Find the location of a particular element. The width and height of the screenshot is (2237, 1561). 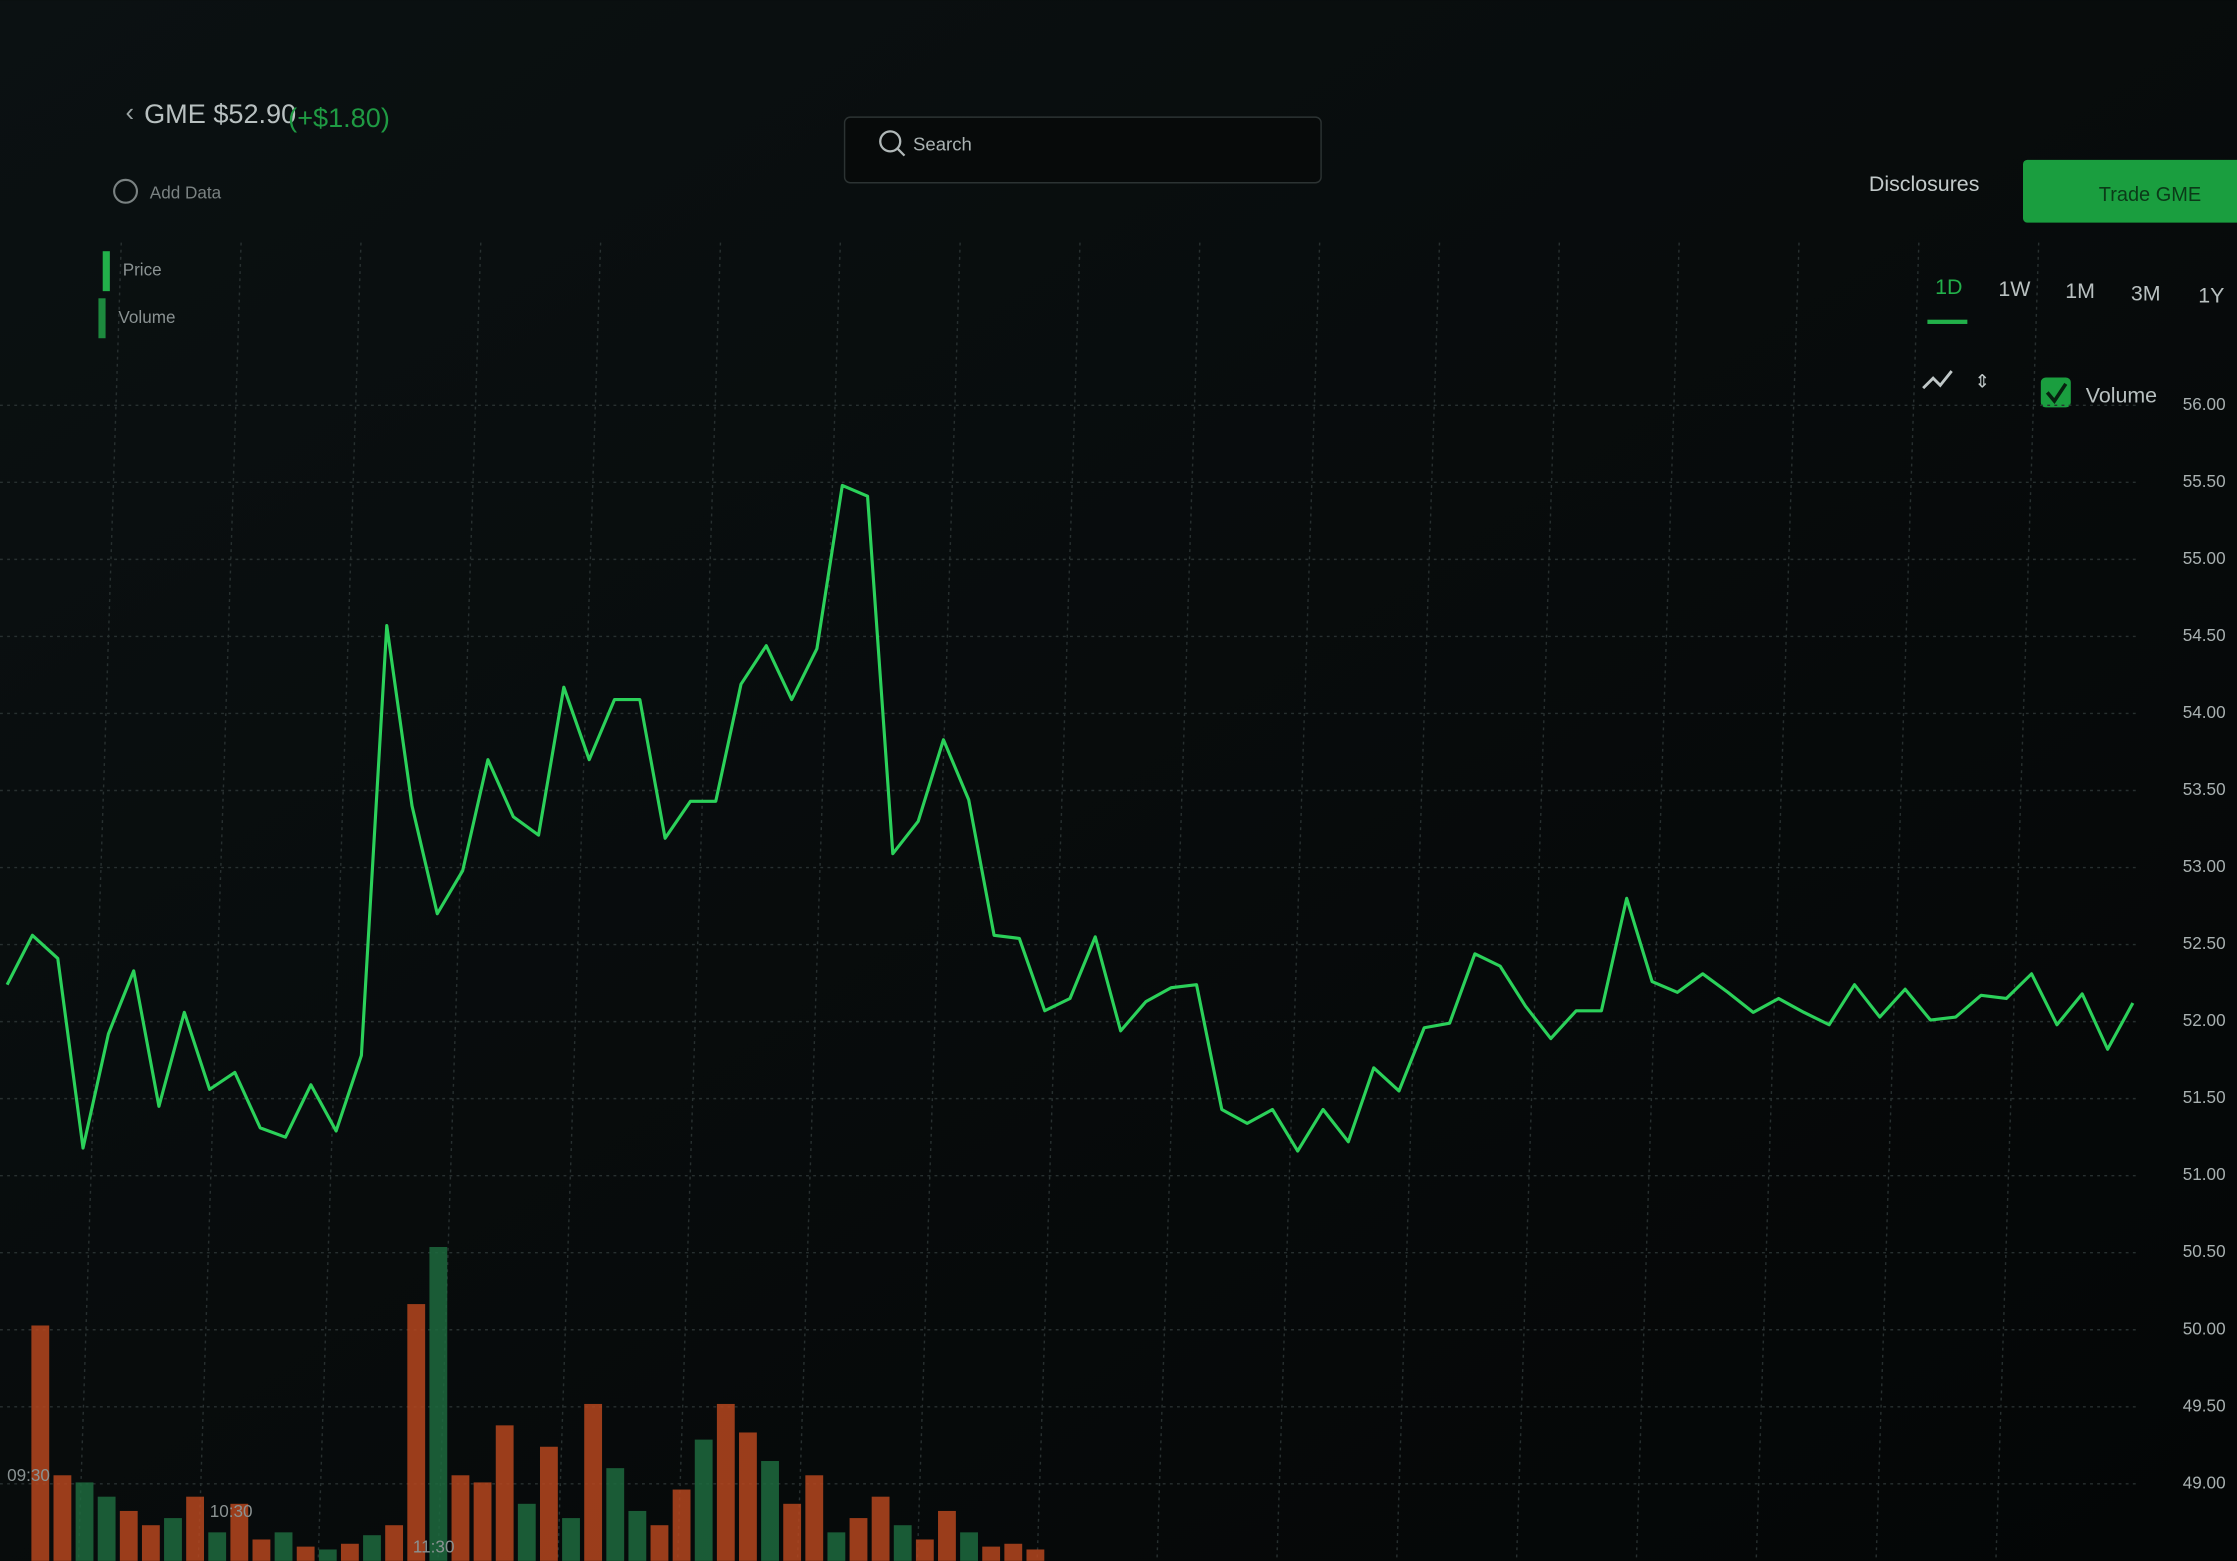

search-placeholder: Search is located at coordinates (942, 144).